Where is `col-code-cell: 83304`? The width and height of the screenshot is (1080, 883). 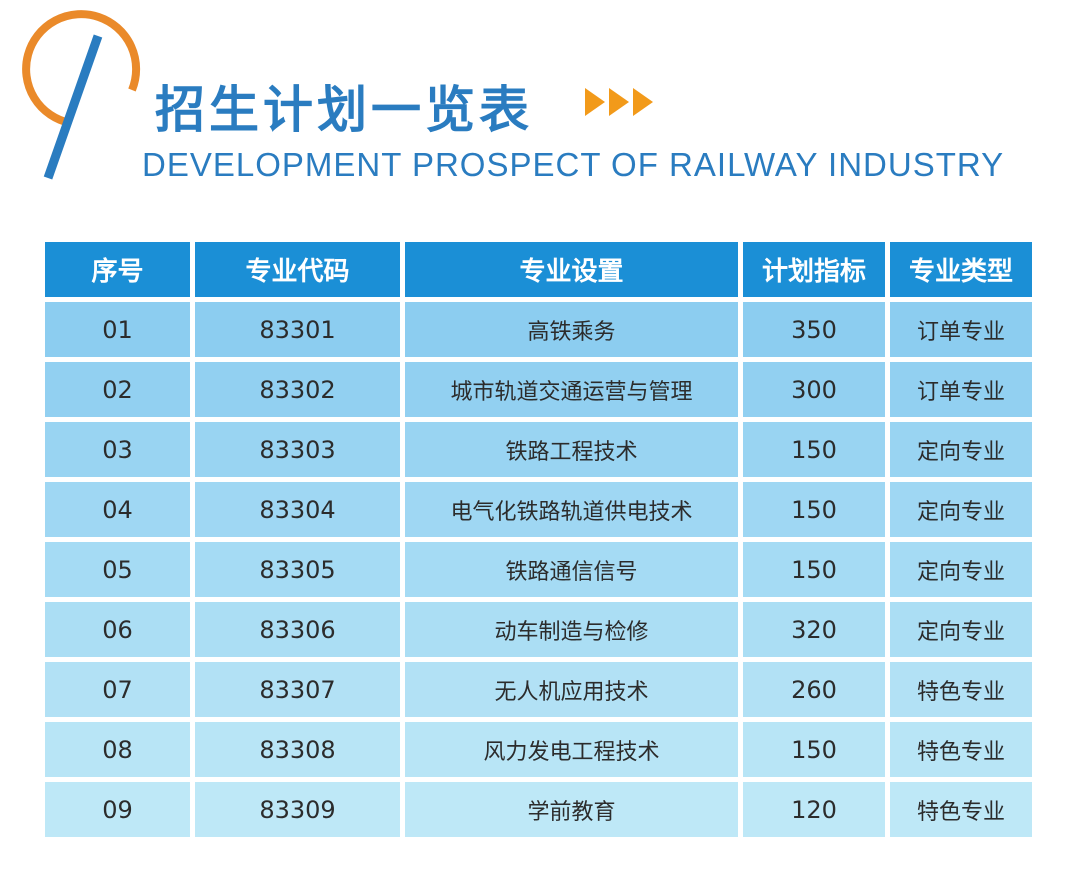
col-code-cell: 83304 is located at coordinates (297, 509).